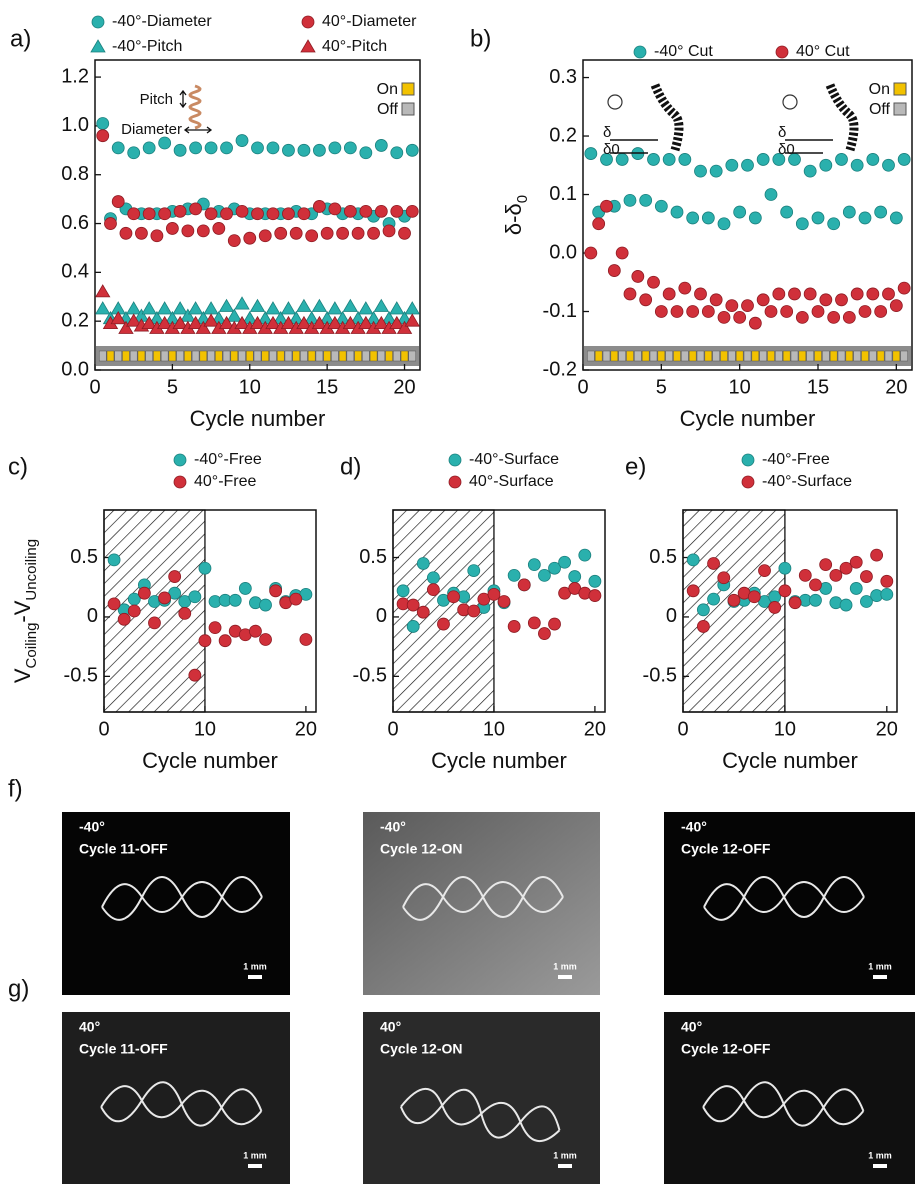 The height and width of the screenshot is (1184, 917). What do you see at coordinates (81, 676) in the screenshot?
I see `y-tick-label: -0.5` at bounding box center [81, 676].